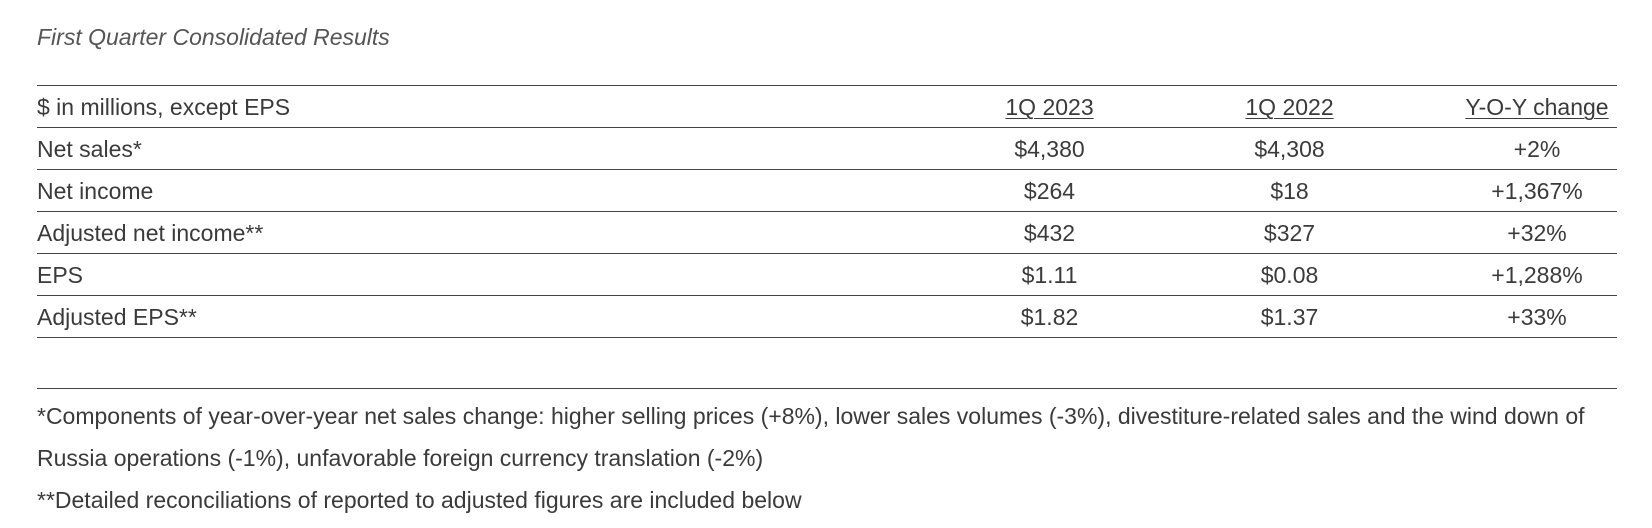 This screenshot has height=528, width=1652. I want to click on cell-yoy-change: +1,288%, so click(1537, 275).